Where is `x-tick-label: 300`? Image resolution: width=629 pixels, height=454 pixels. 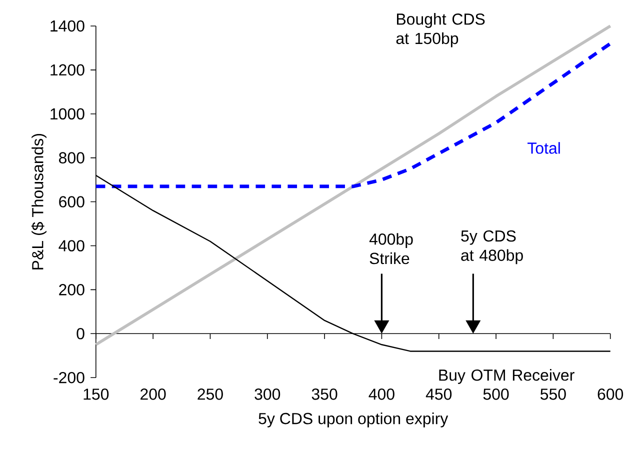
x-tick-label: 300 is located at coordinates (267, 394).